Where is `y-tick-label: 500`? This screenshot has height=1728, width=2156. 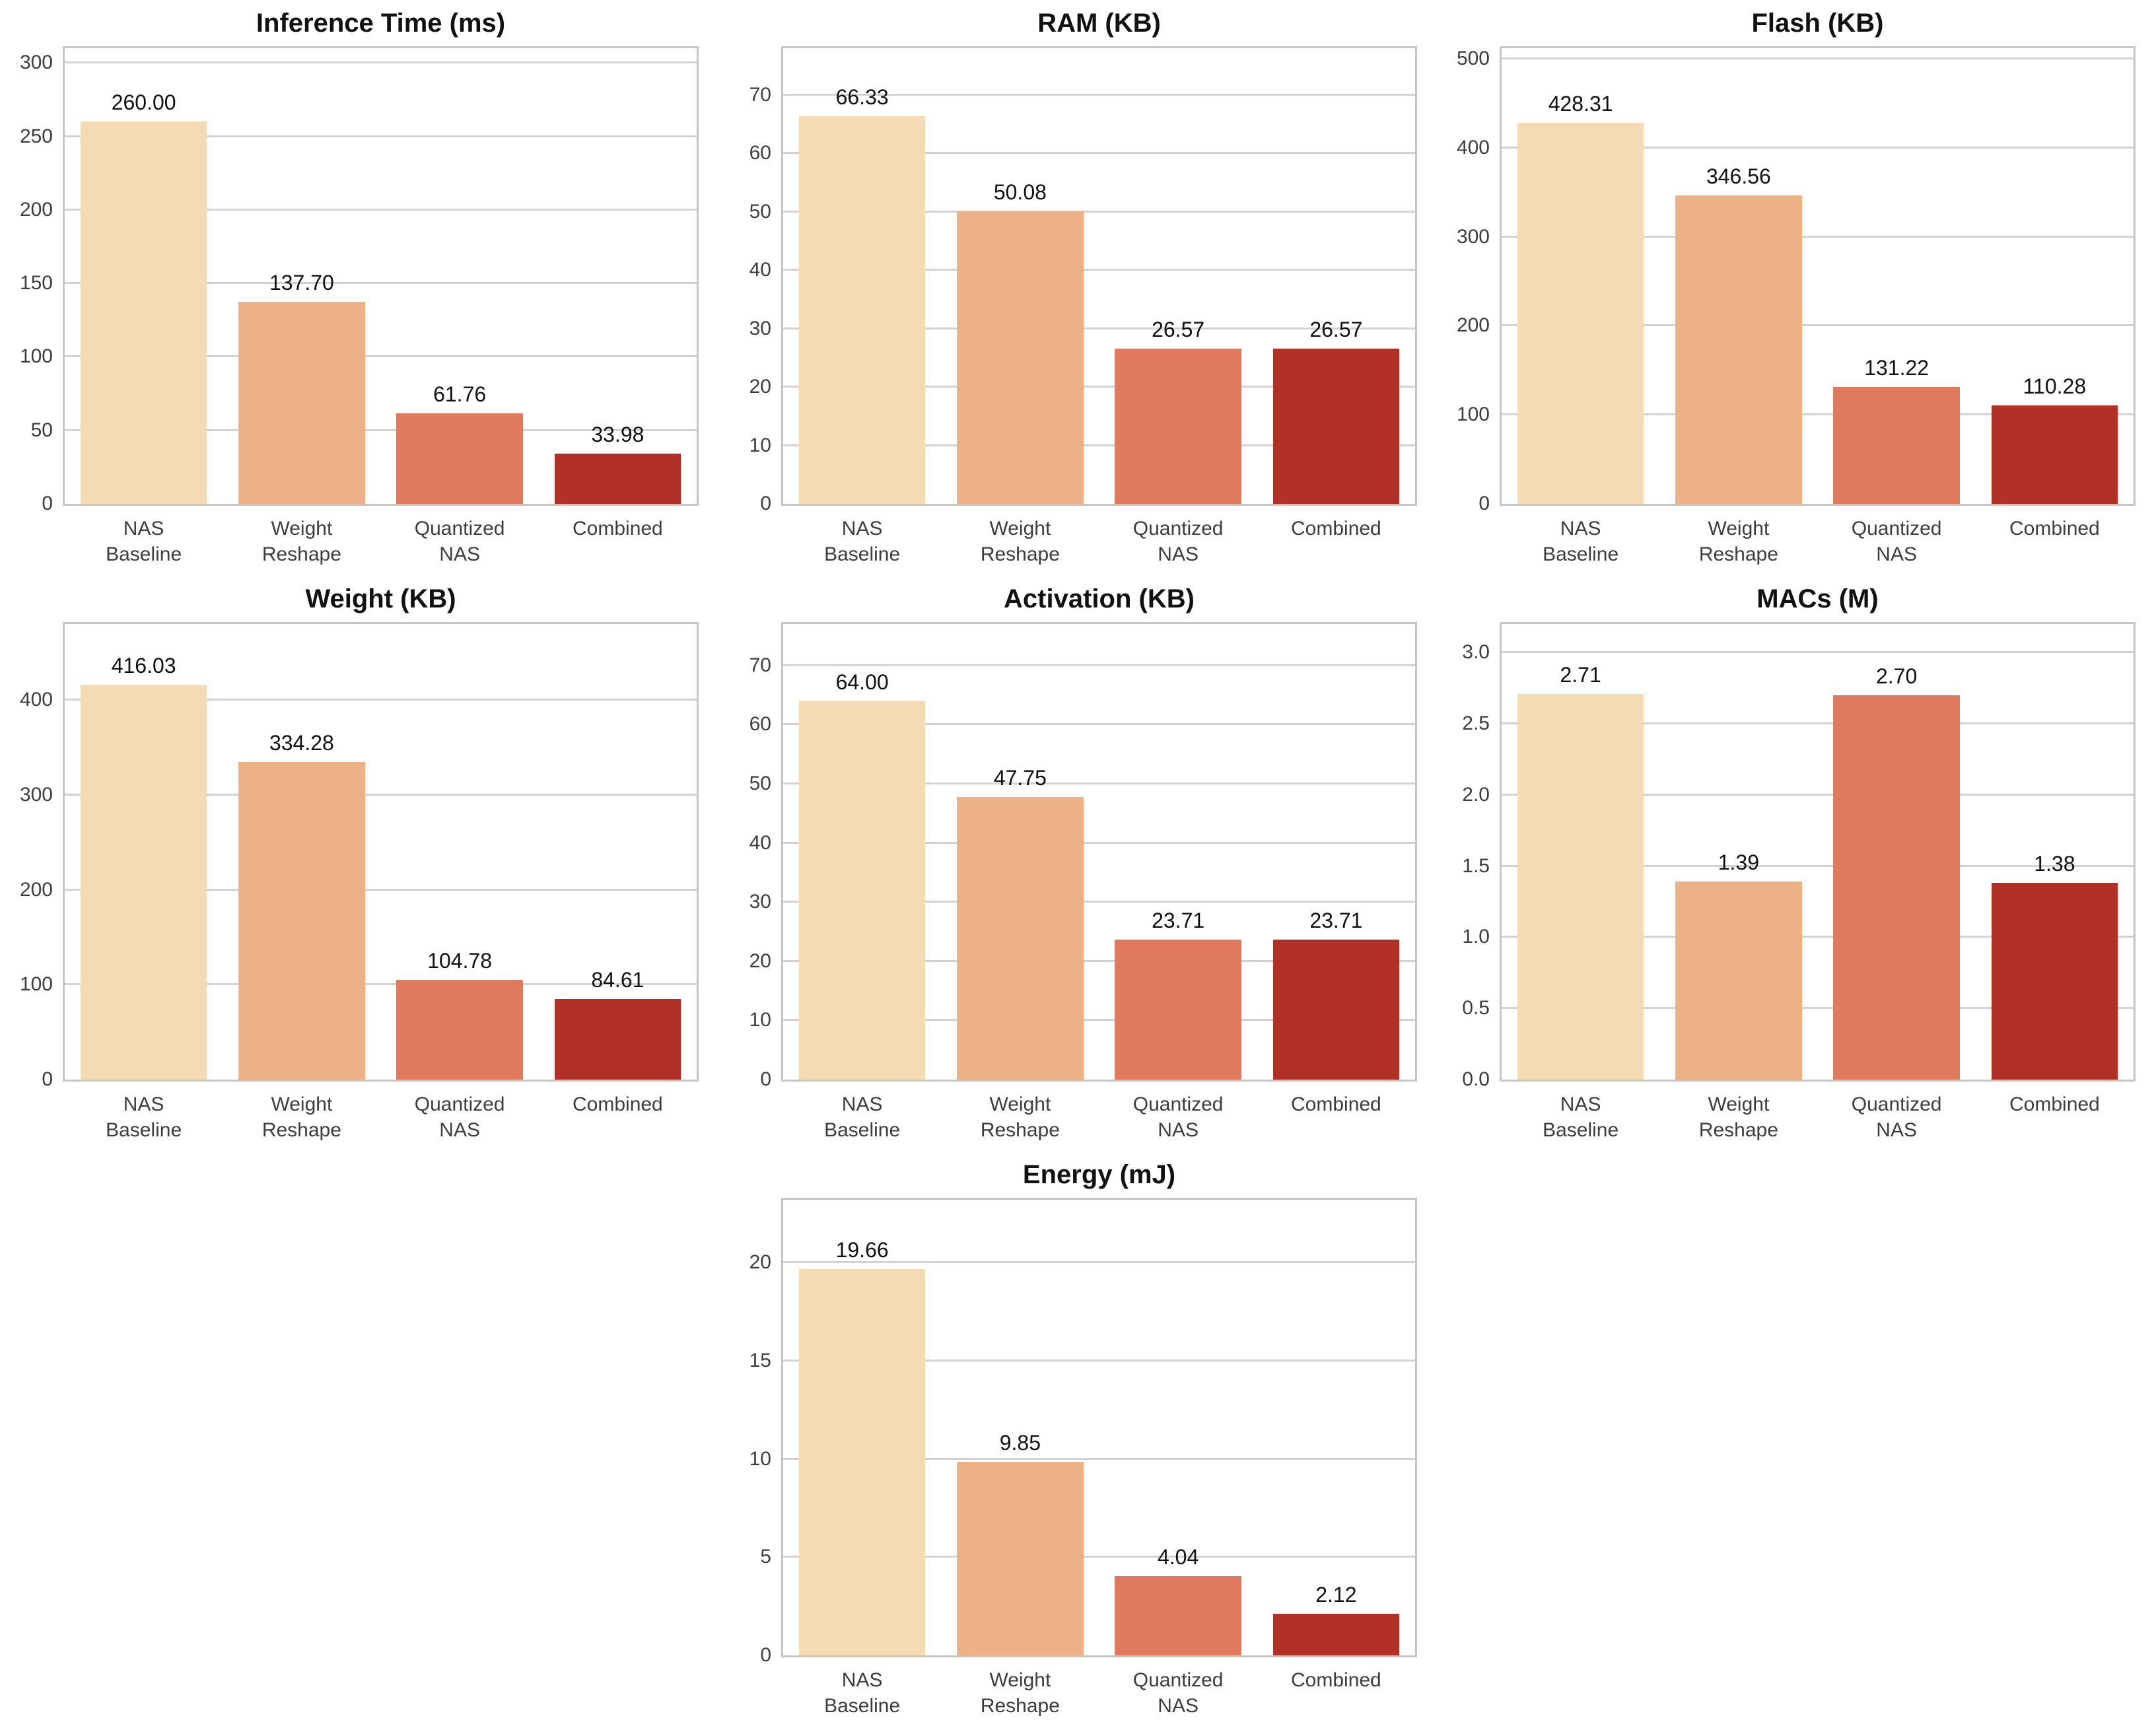
y-tick-label: 500 is located at coordinates (1473, 59).